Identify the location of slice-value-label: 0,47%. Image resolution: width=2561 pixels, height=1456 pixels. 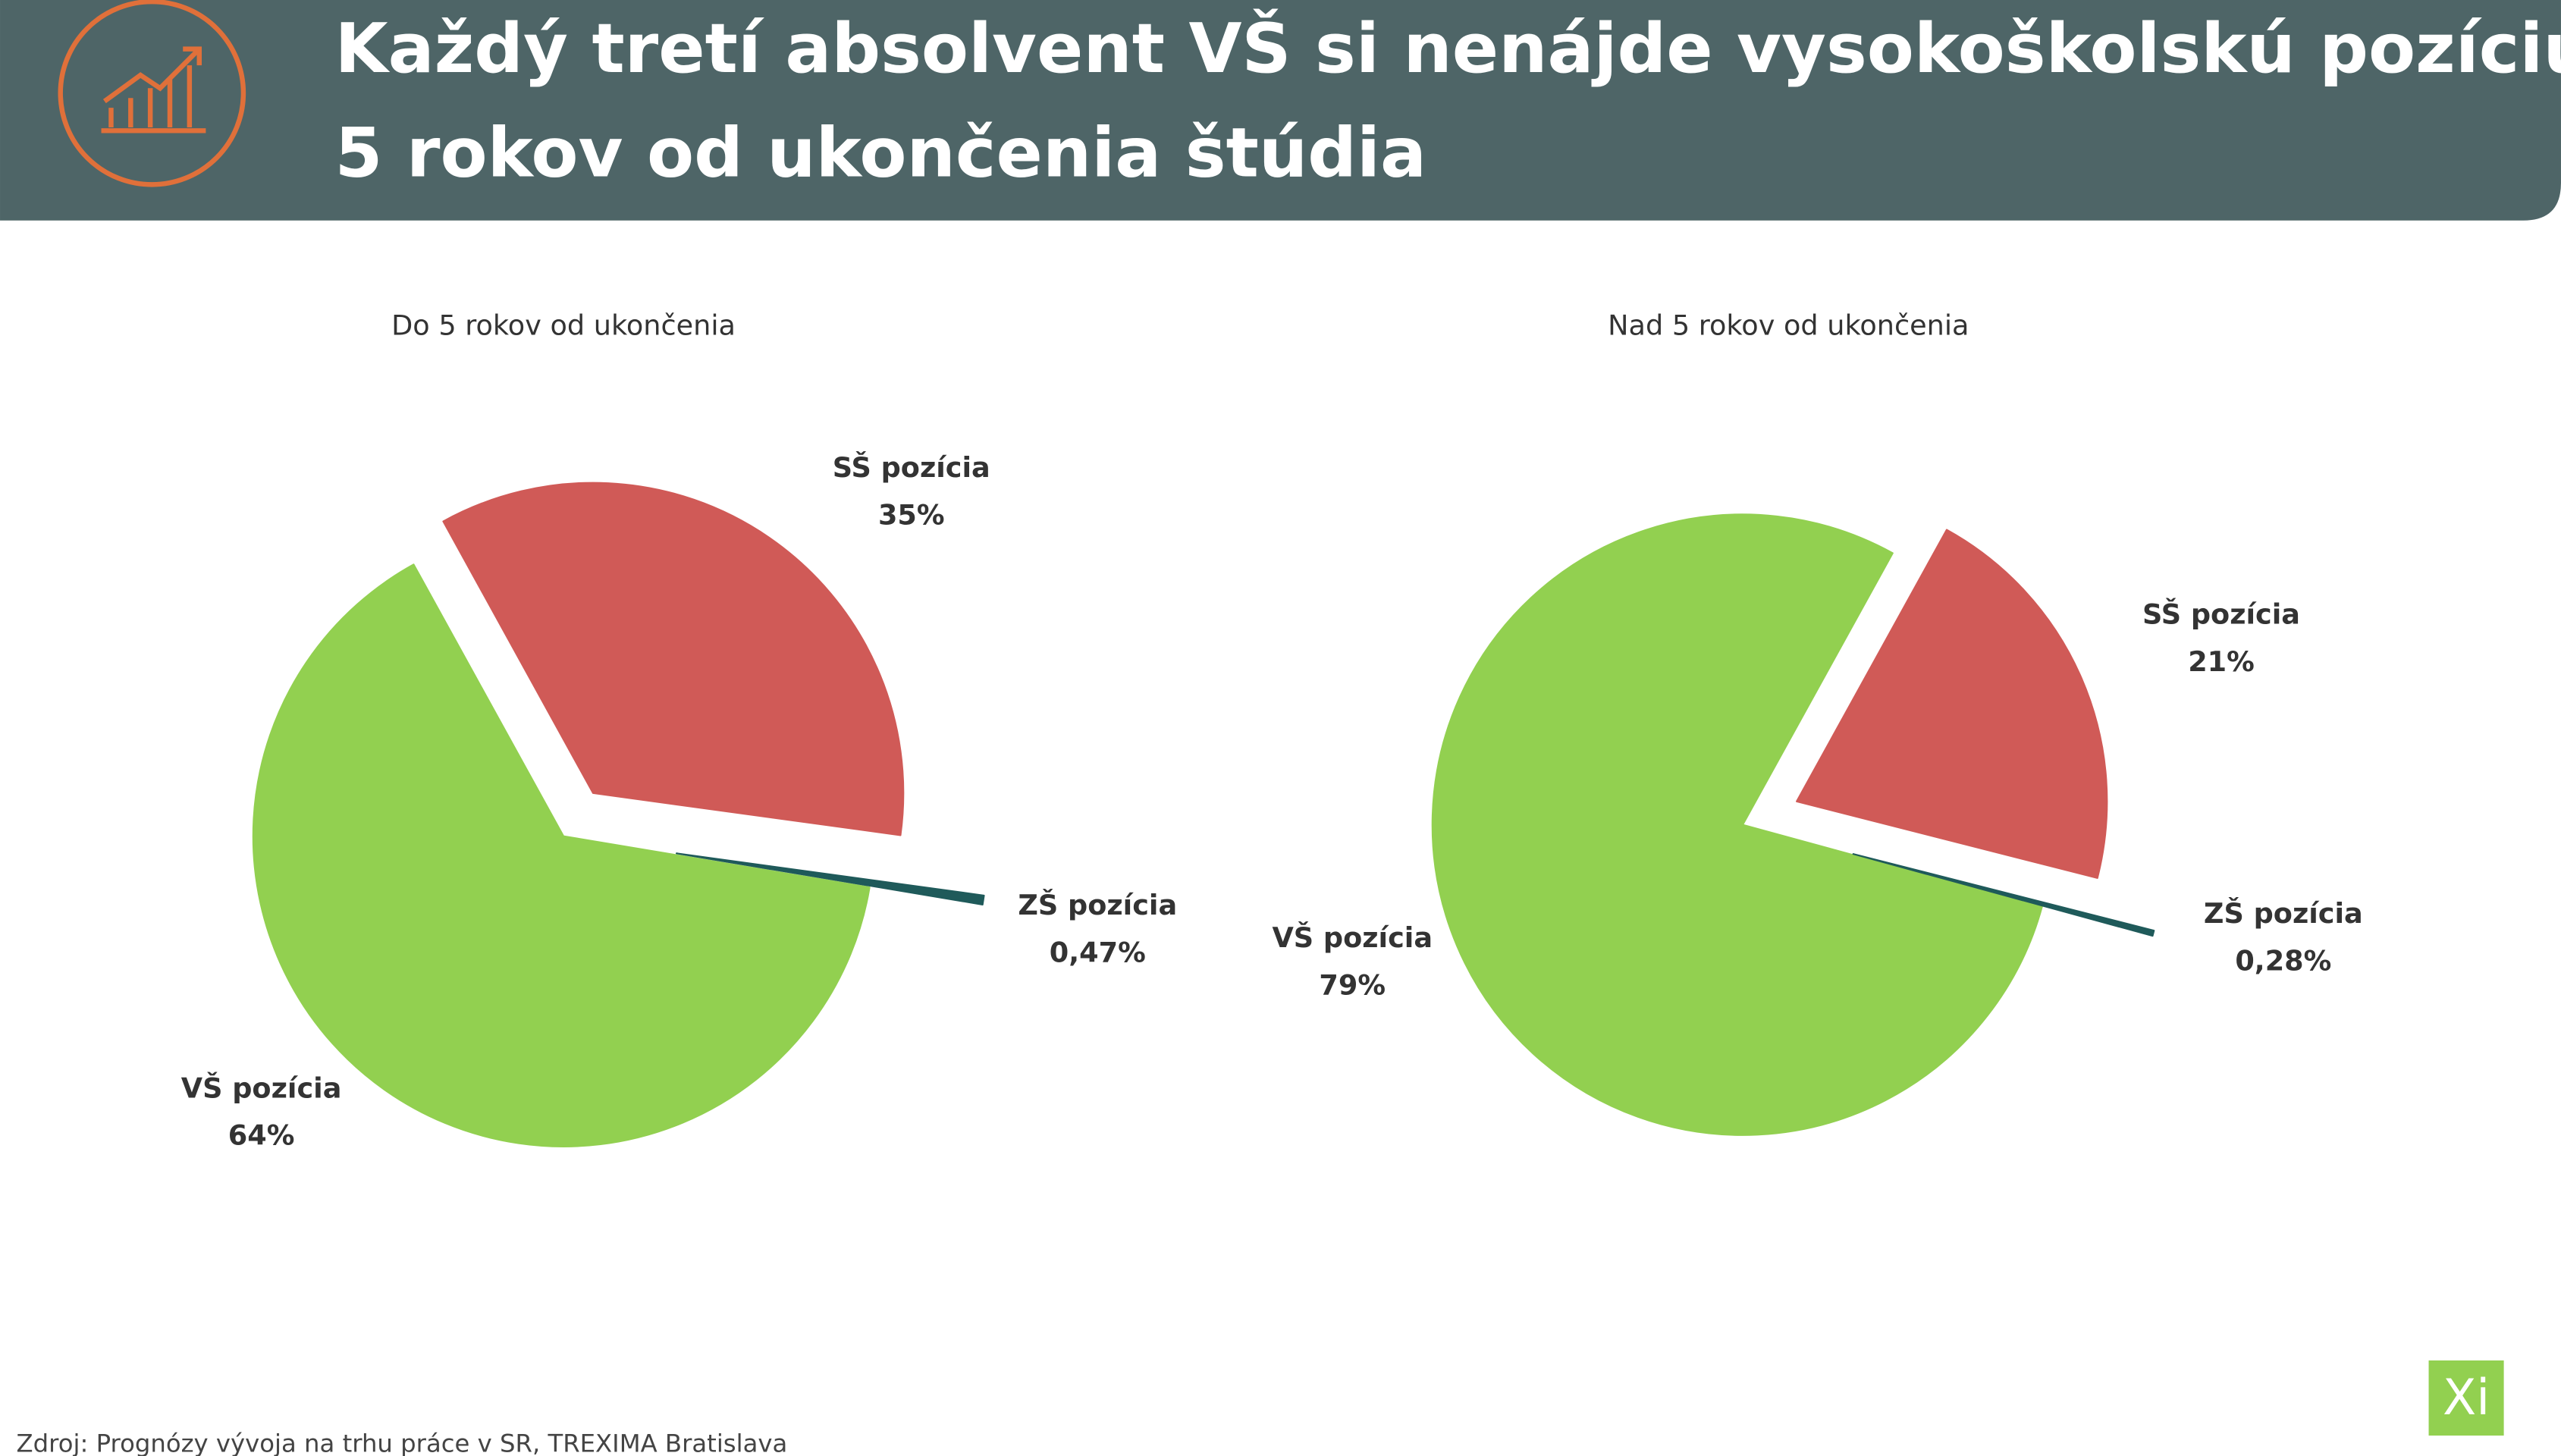
(1098, 953).